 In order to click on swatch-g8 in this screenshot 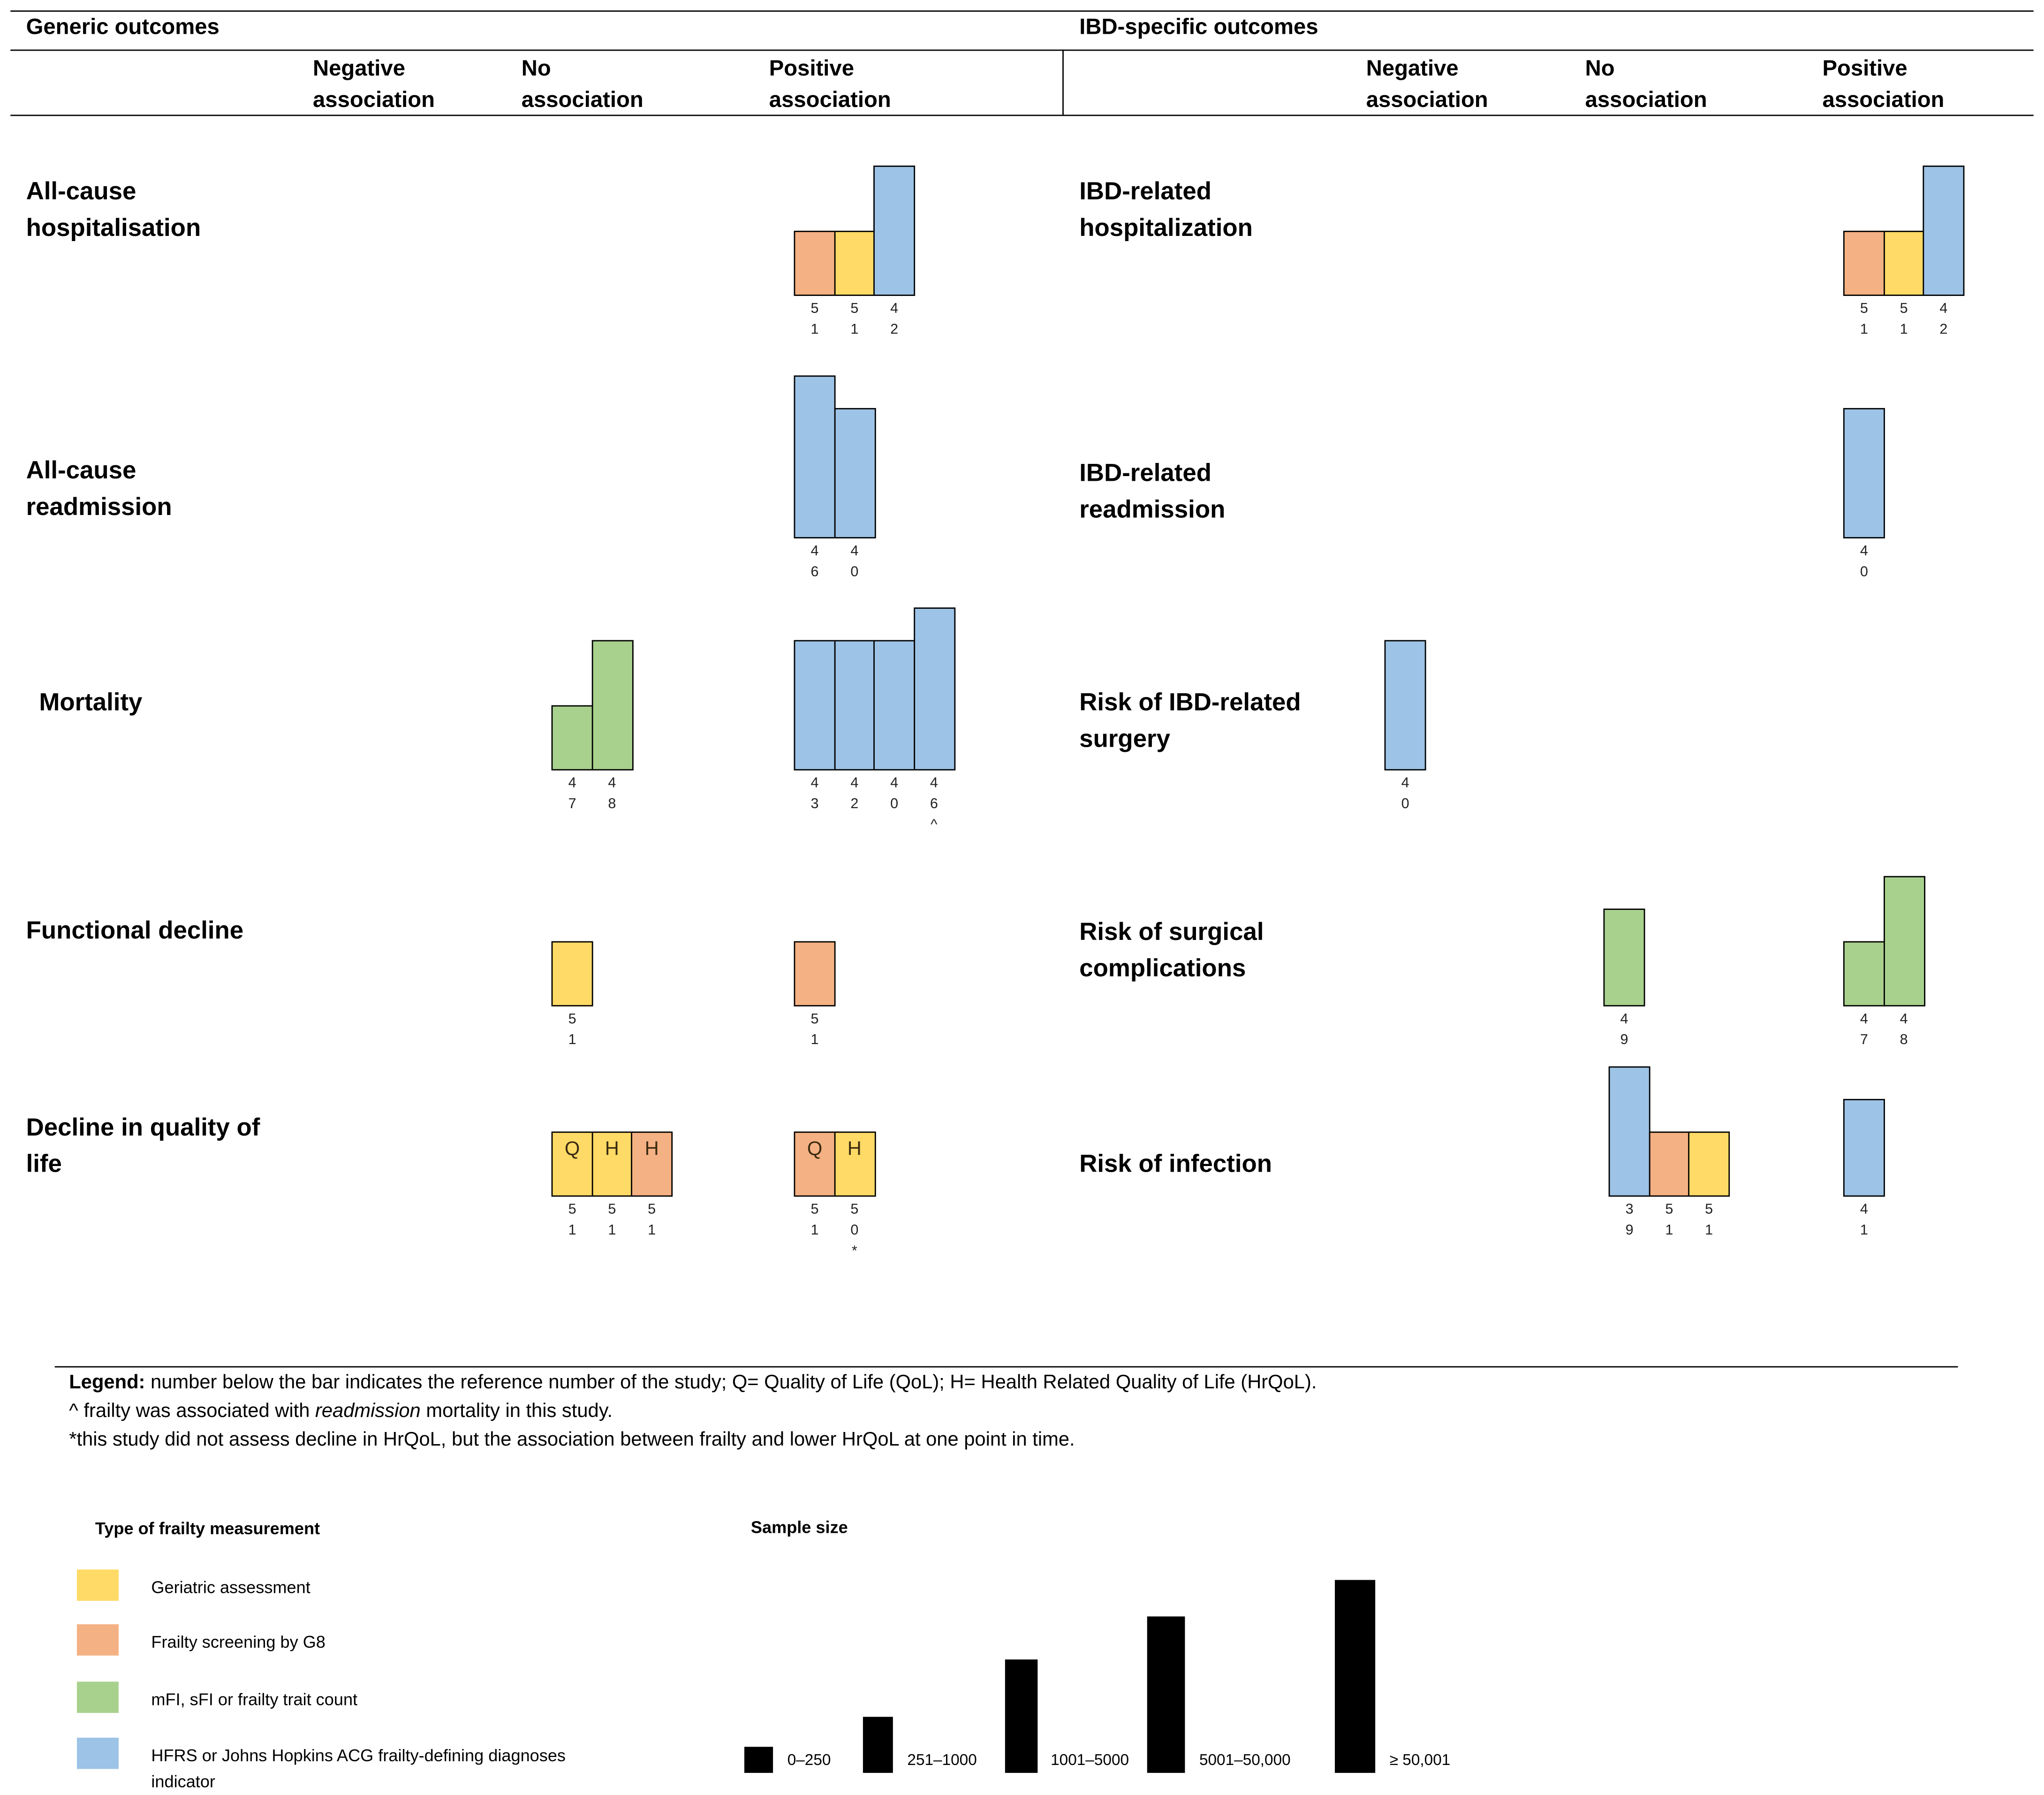, I will do `click(97, 1640)`.